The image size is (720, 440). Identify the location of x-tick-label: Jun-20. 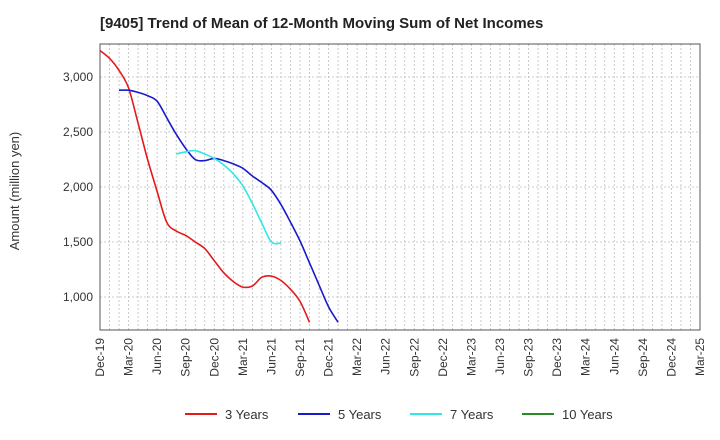
(157, 356).